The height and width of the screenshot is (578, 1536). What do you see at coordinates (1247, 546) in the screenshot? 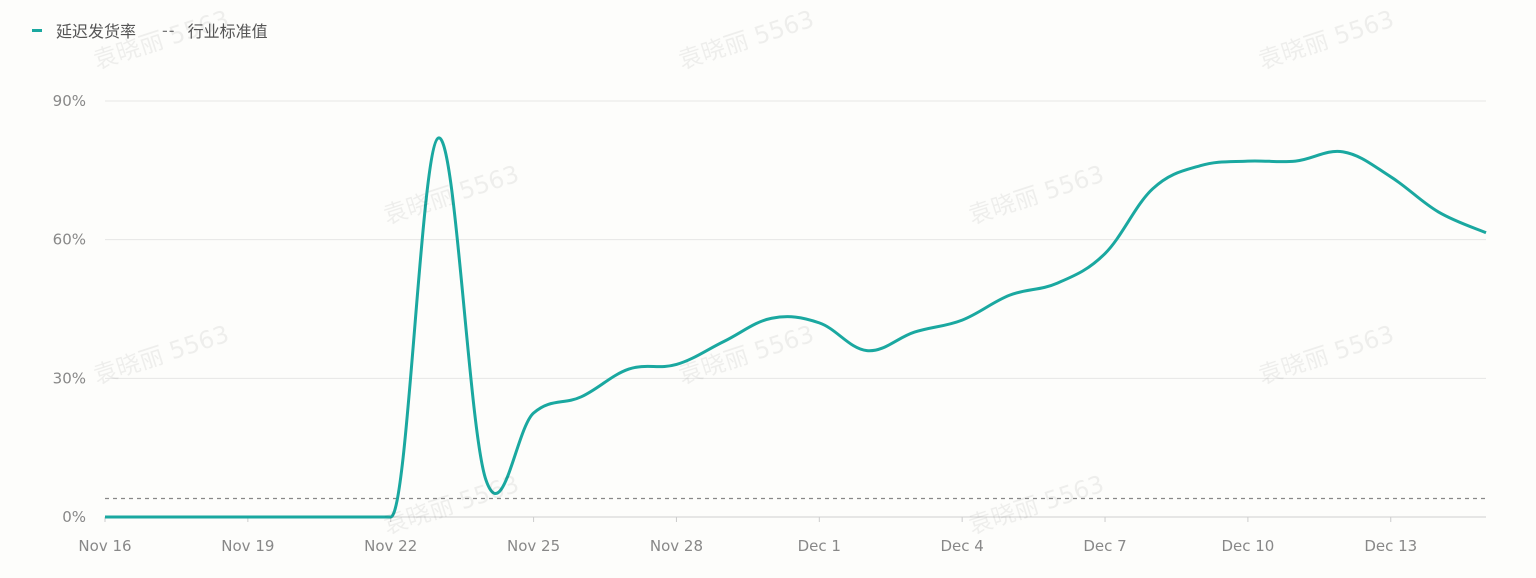
I see `x-tick-label: Dec 10` at bounding box center [1247, 546].